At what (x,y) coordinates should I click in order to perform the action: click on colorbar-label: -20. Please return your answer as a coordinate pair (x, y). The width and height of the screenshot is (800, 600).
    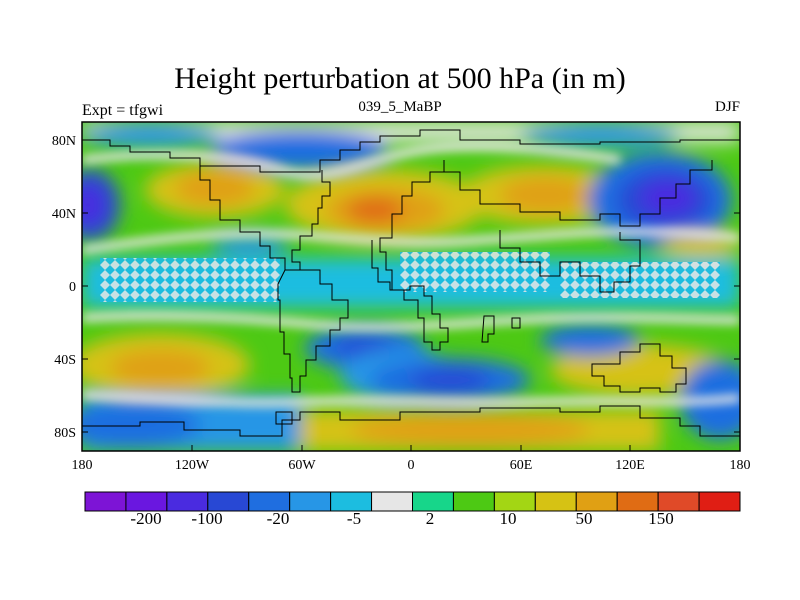
    Looking at the image, I should click on (278, 518).